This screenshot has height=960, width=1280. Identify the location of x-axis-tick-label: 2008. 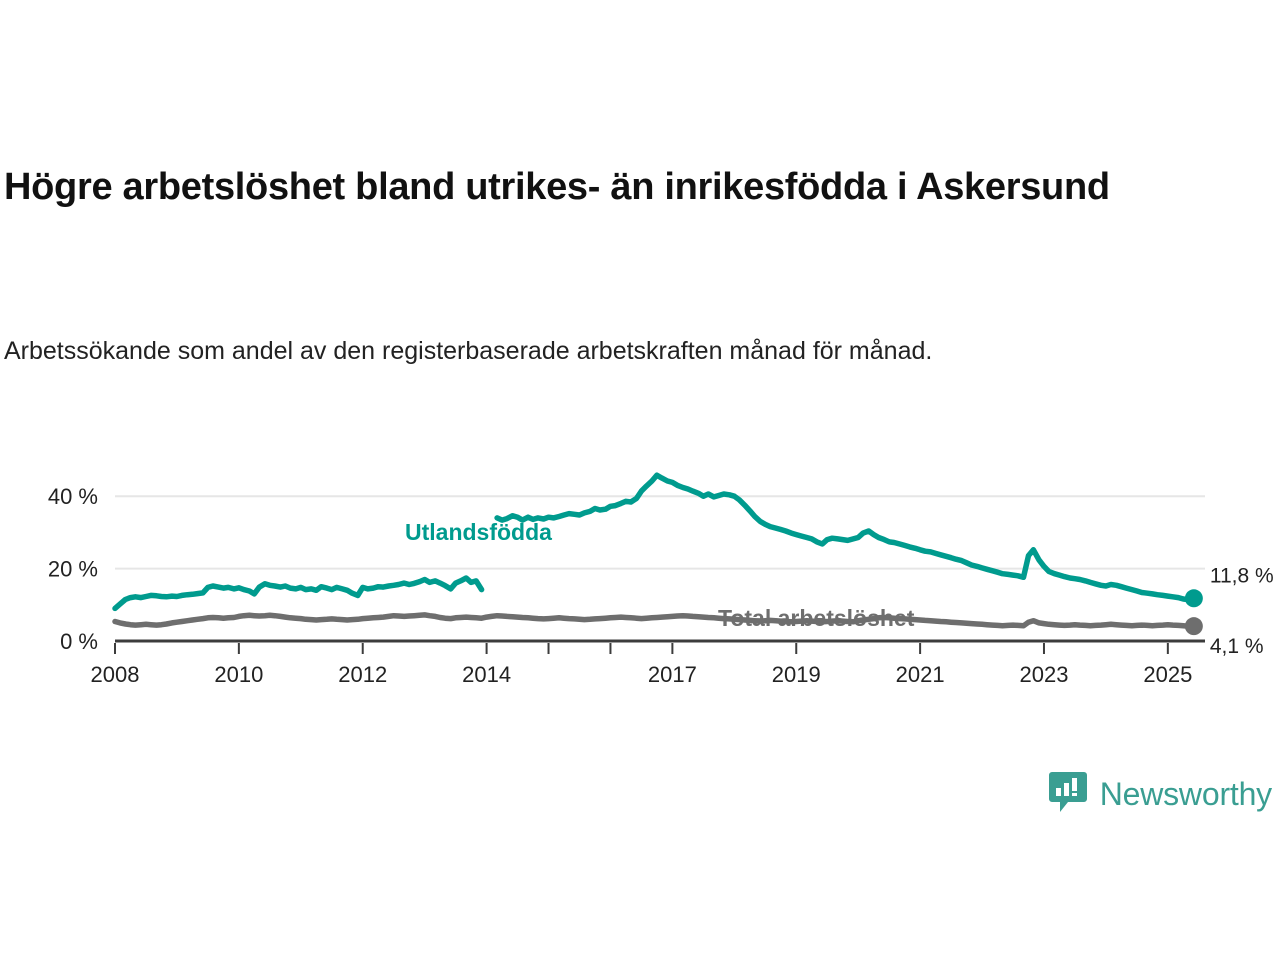
(115, 674).